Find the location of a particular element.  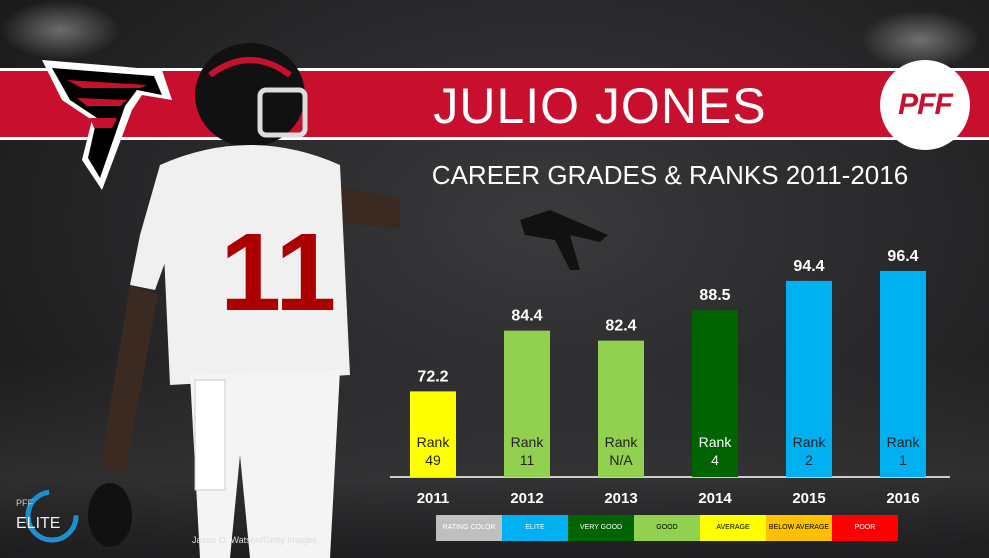

bar-2015 is located at coordinates (809, 378).